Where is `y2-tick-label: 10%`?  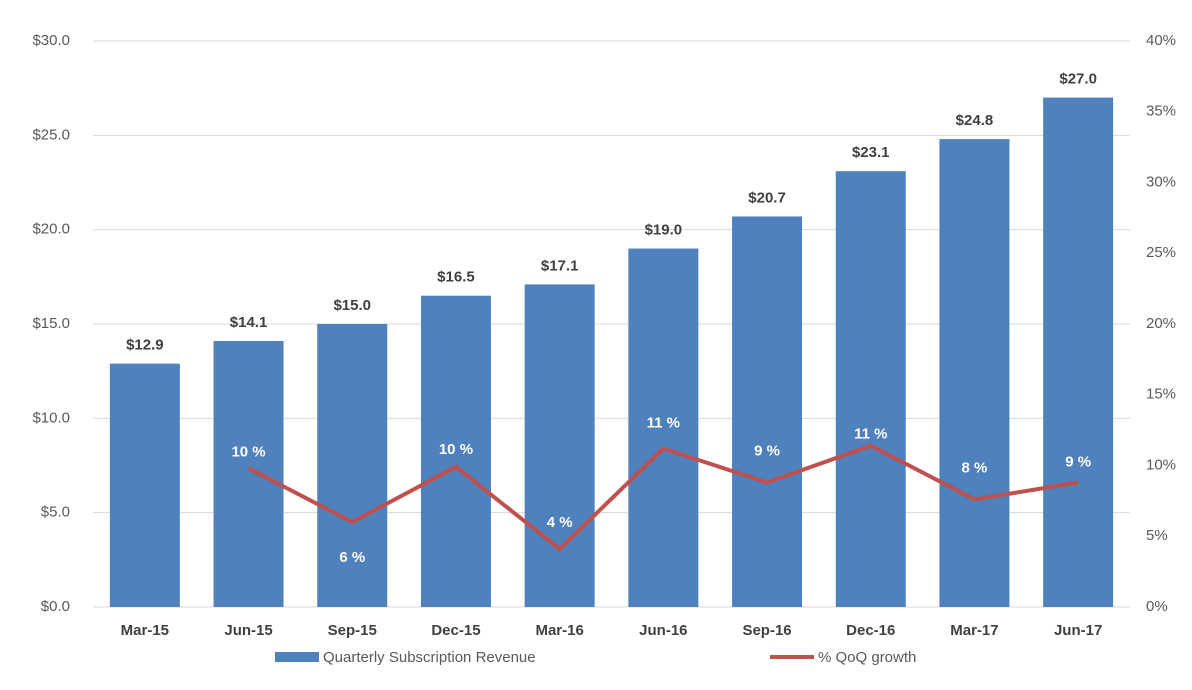 y2-tick-label: 10% is located at coordinates (1161, 464).